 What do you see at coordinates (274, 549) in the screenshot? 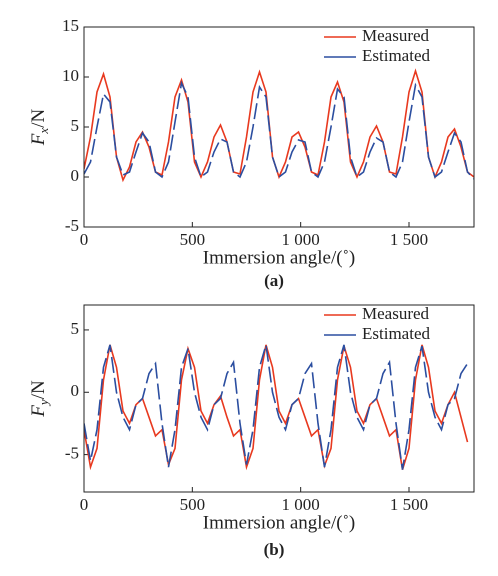
I see `subtitle: (b)` at bounding box center [274, 549].